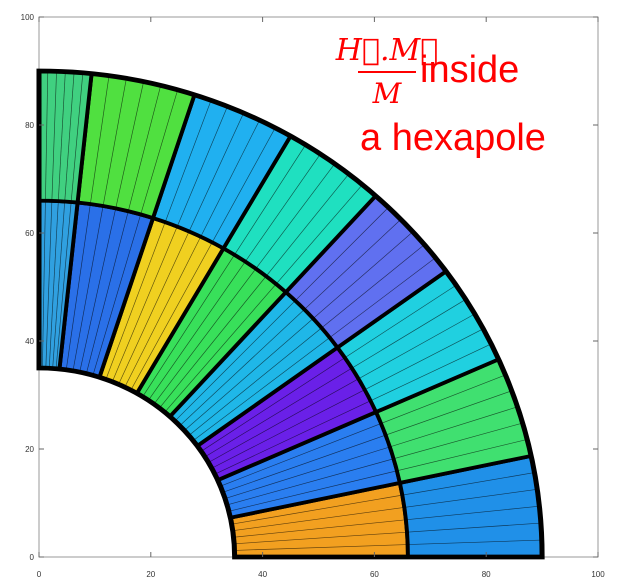 The width and height of the screenshot is (618, 588). Describe the element at coordinates (486, 574) in the screenshot. I see `x-tick-label: 80` at that location.